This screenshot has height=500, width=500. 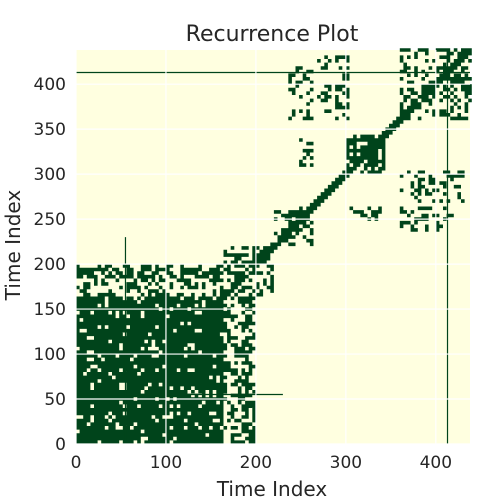 I want to click on y-tick-label: 350, so click(x=50, y=130).